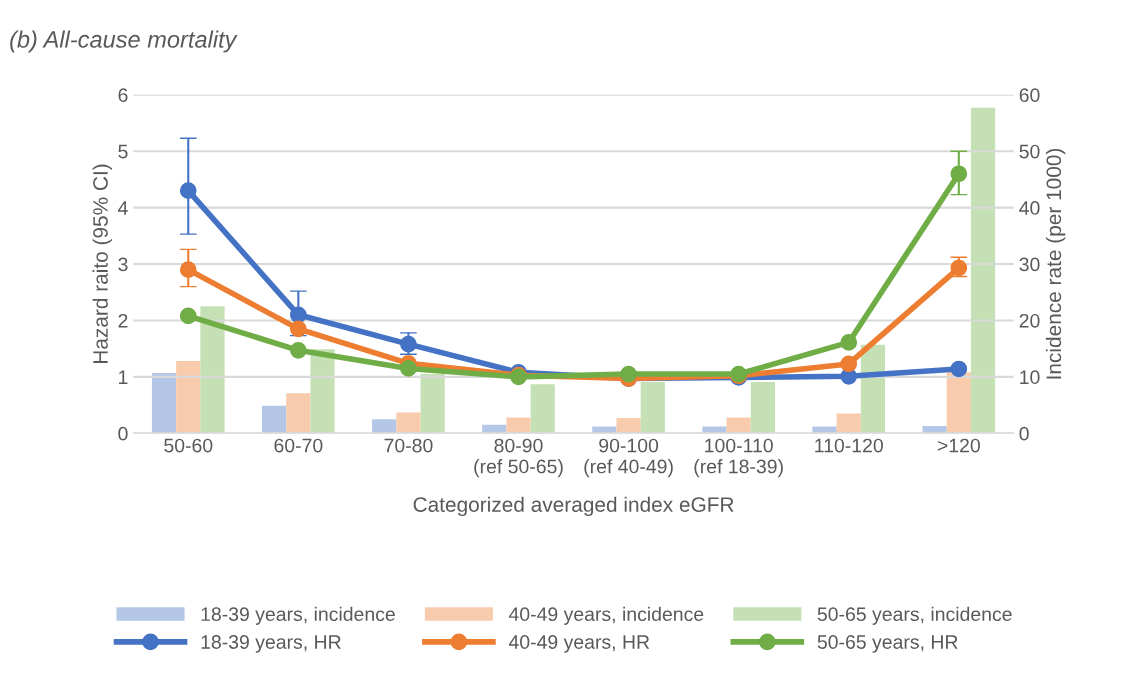  Describe the element at coordinates (606, 615) in the screenshot. I see `legend-label: 40-49 years, incidence` at that location.